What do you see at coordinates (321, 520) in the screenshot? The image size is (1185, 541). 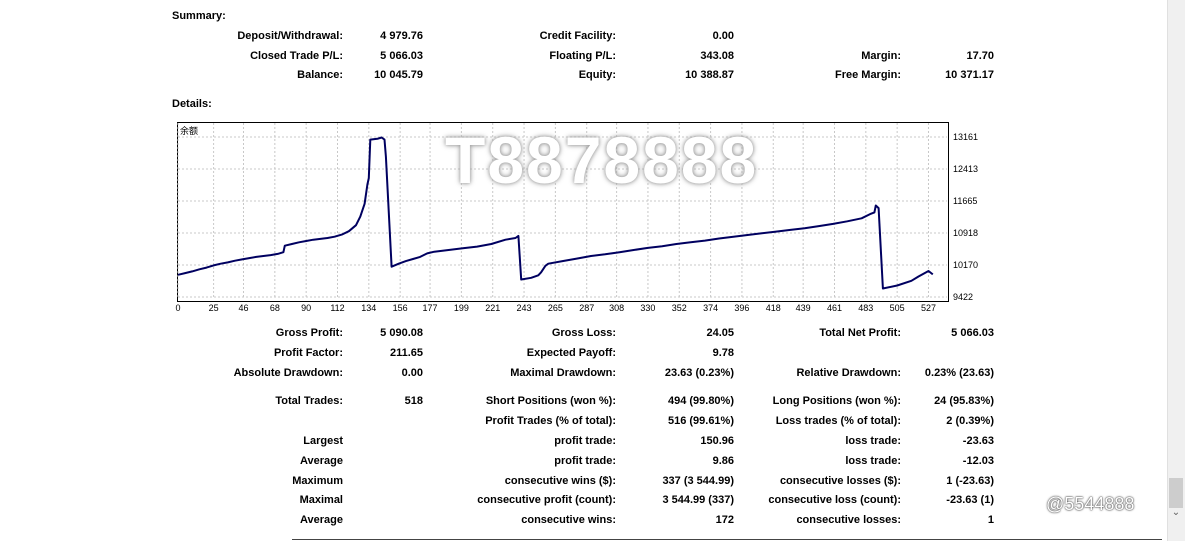 I see `average2-label: Average` at bounding box center [321, 520].